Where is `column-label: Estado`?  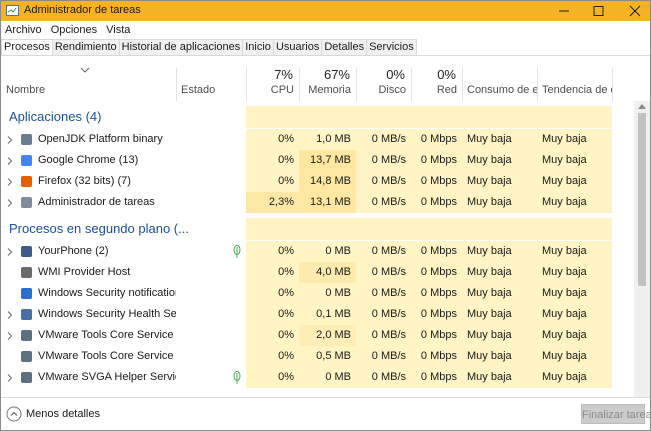 column-label: Estado is located at coordinates (198, 90).